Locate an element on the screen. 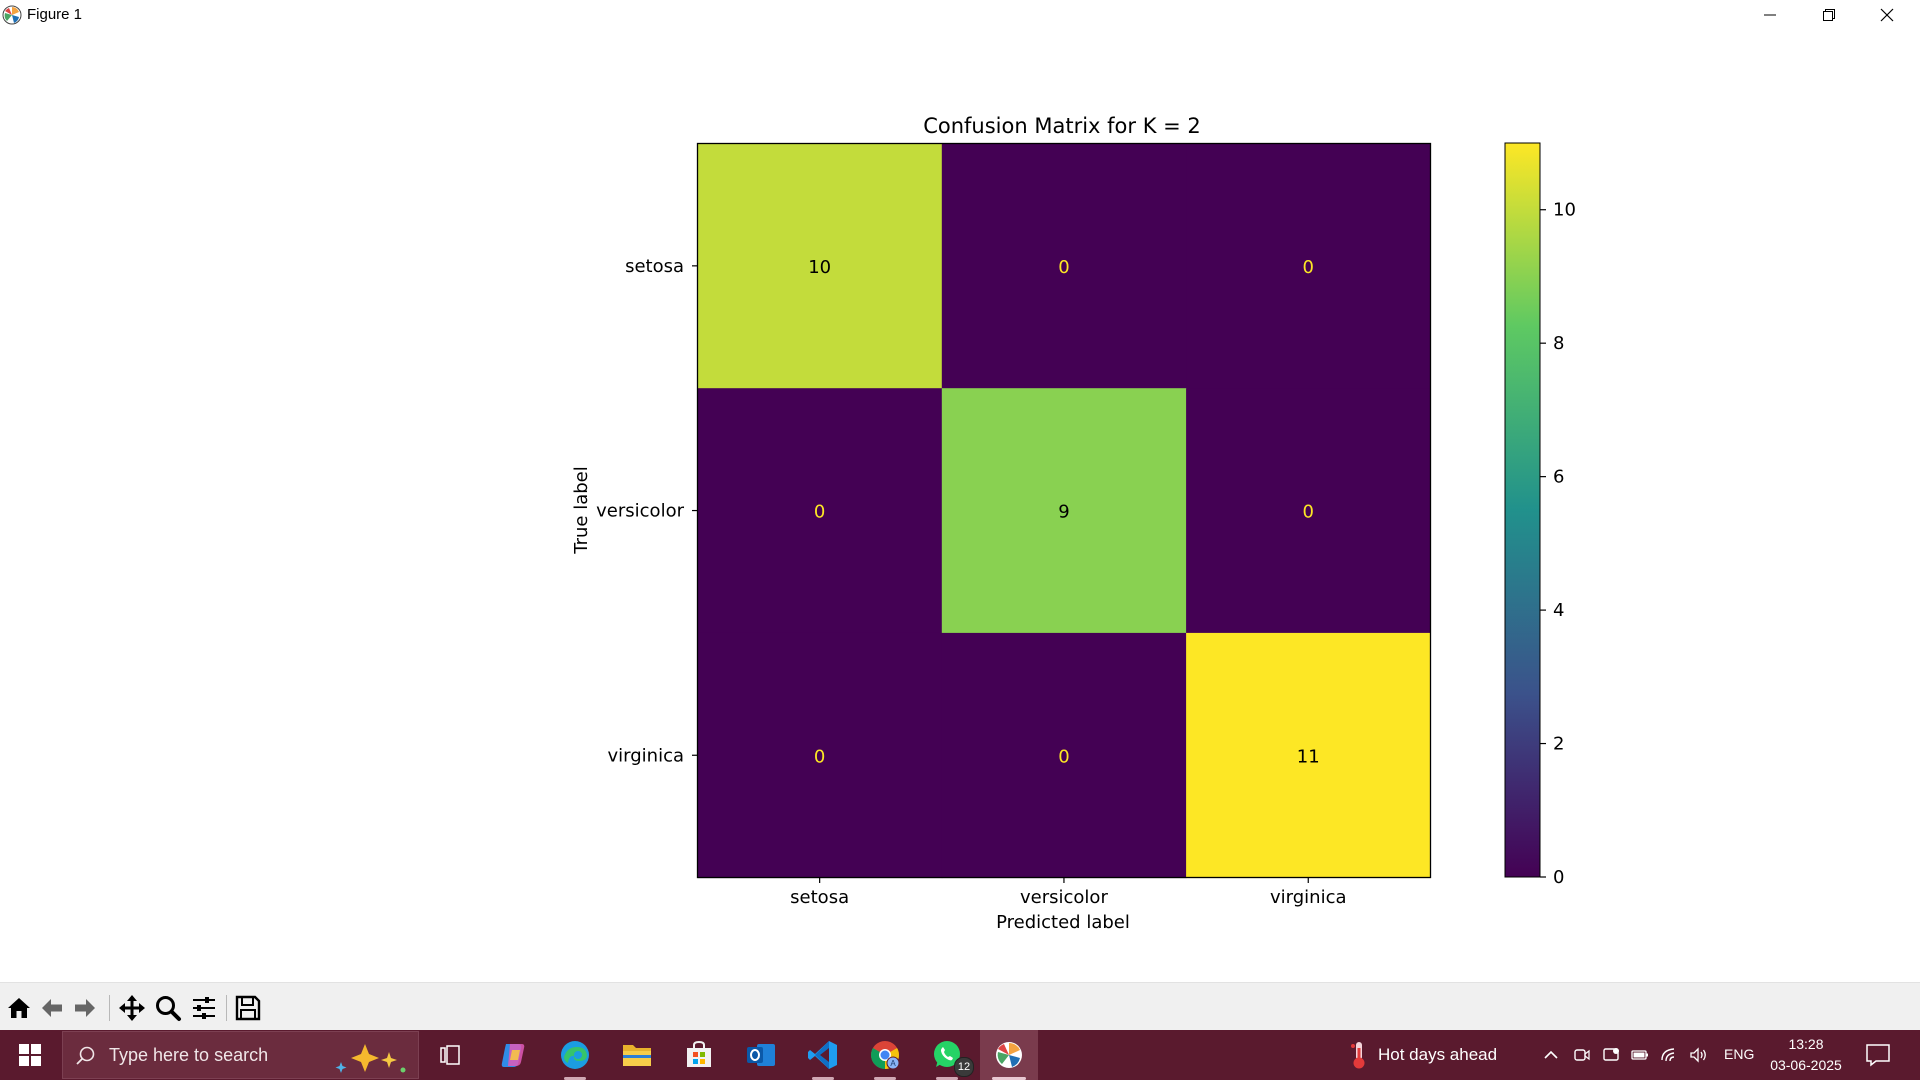 This screenshot has height=1080, width=1920. forward-icon is located at coordinates (85, 1008).